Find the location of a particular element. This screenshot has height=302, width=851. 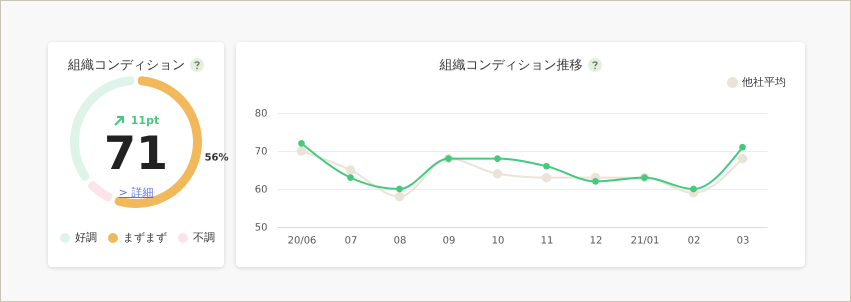

x-tick-label: 11 is located at coordinates (547, 241).